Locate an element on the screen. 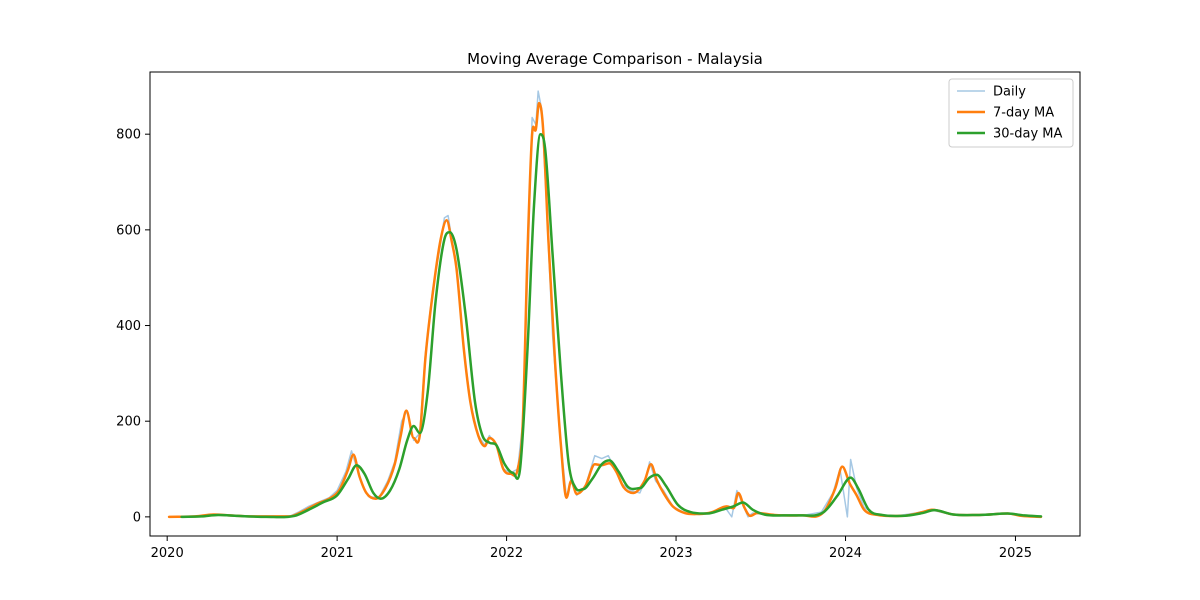 The width and height of the screenshot is (1200, 600). x-tick-label: 2025 is located at coordinates (1015, 553).